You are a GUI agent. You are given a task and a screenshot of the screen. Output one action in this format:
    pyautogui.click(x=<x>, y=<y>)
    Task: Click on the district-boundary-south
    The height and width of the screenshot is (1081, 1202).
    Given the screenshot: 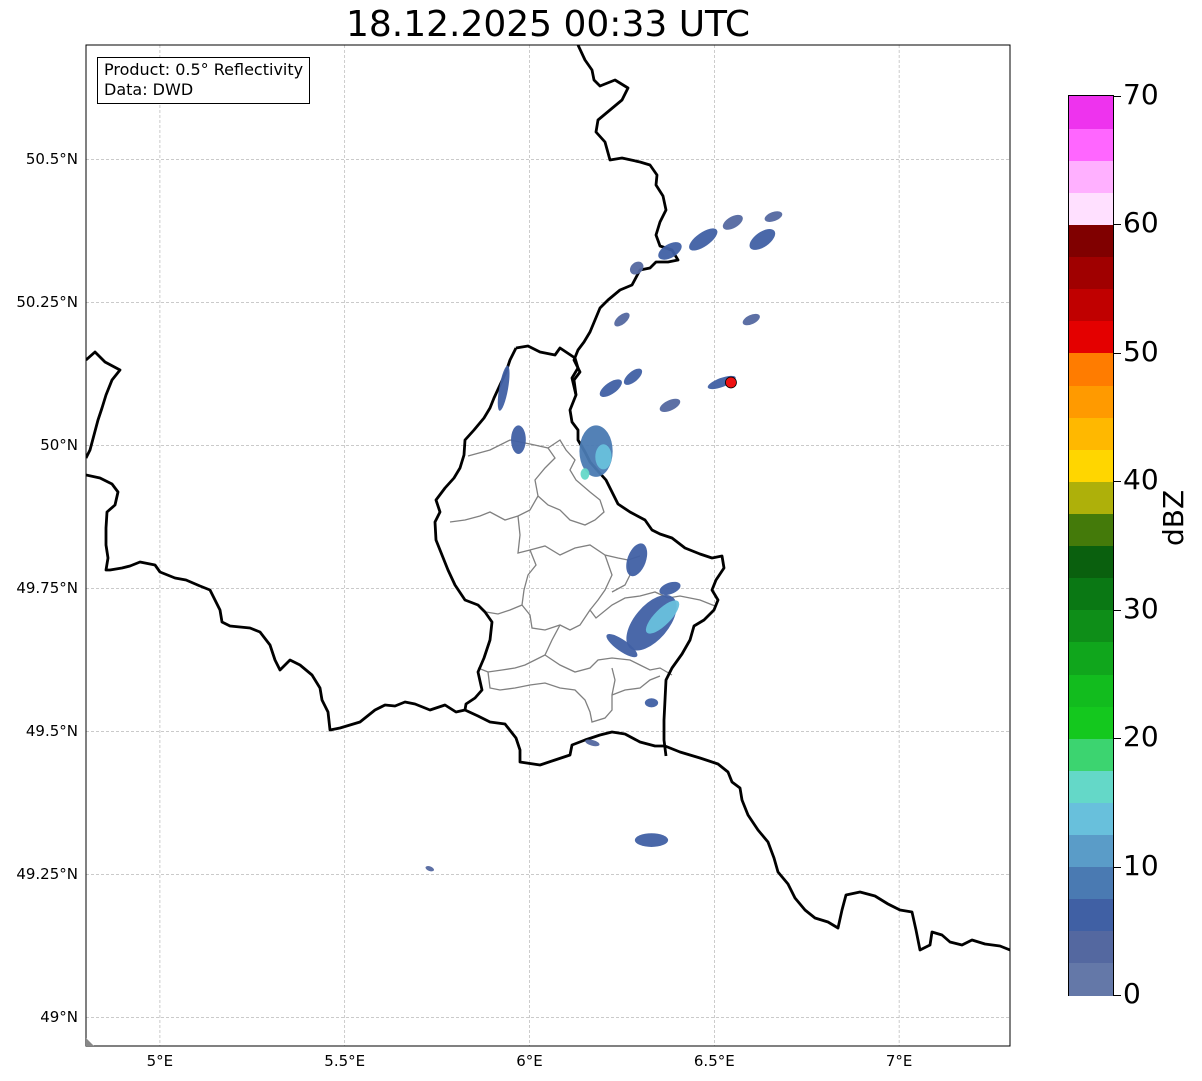 What is the action you would take?
    pyautogui.click(x=551, y=695)
    